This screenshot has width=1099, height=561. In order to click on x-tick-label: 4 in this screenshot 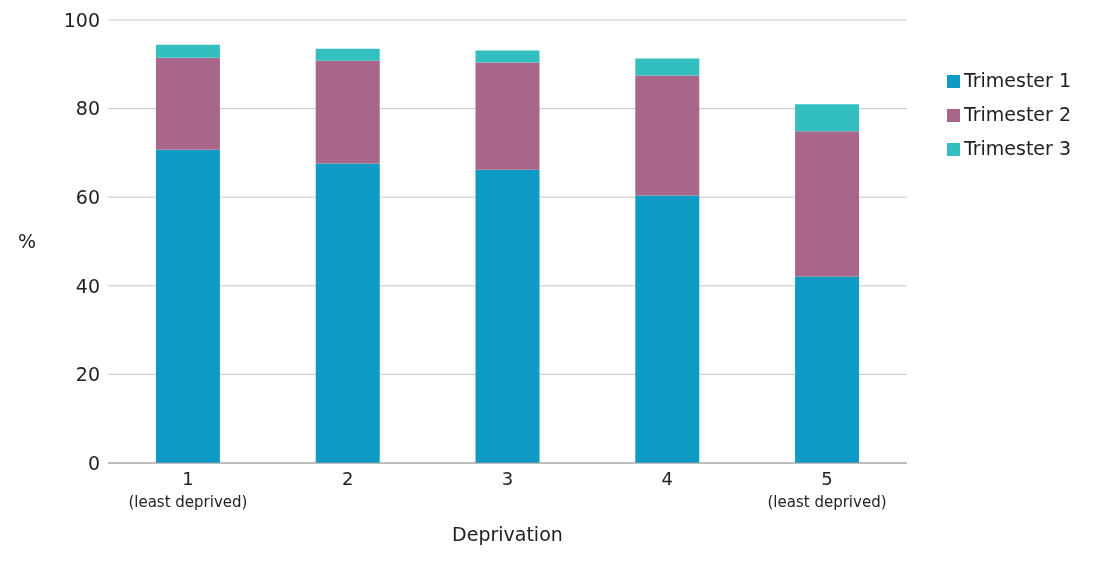, I will do `click(667, 478)`.